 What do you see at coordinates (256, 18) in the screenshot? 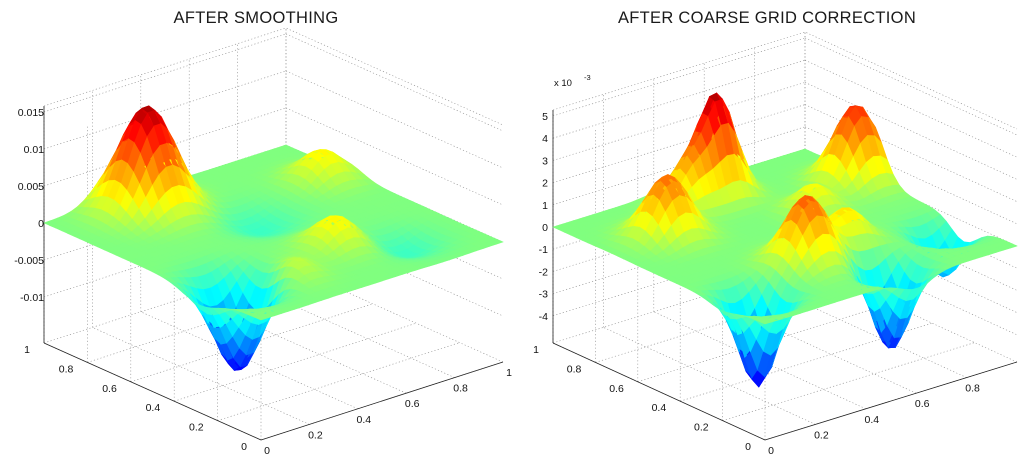
I see `chart-title: AFTER SMOOTHING` at bounding box center [256, 18].